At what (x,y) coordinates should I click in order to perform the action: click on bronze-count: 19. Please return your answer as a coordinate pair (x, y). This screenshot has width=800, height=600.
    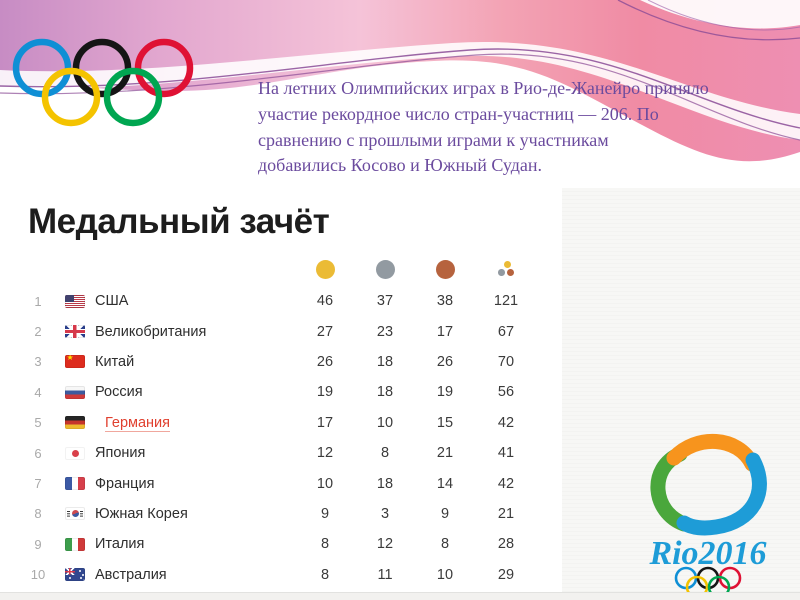
    Looking at the image, I should click on (445, 392).